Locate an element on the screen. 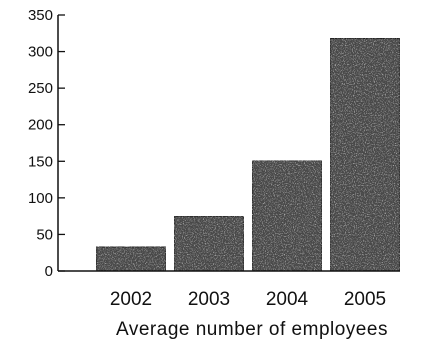  x-category-label: 2003 is located at coordinates (209, 299).